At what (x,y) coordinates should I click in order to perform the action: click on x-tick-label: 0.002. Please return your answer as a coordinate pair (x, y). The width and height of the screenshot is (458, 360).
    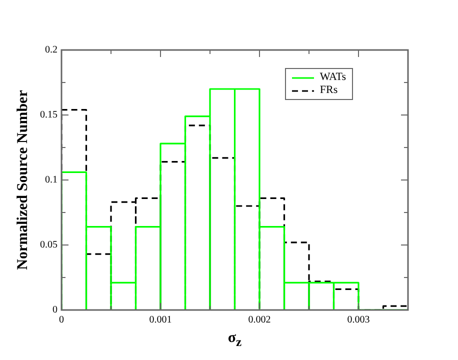
    Looking at the image, I should click on (259, 320).